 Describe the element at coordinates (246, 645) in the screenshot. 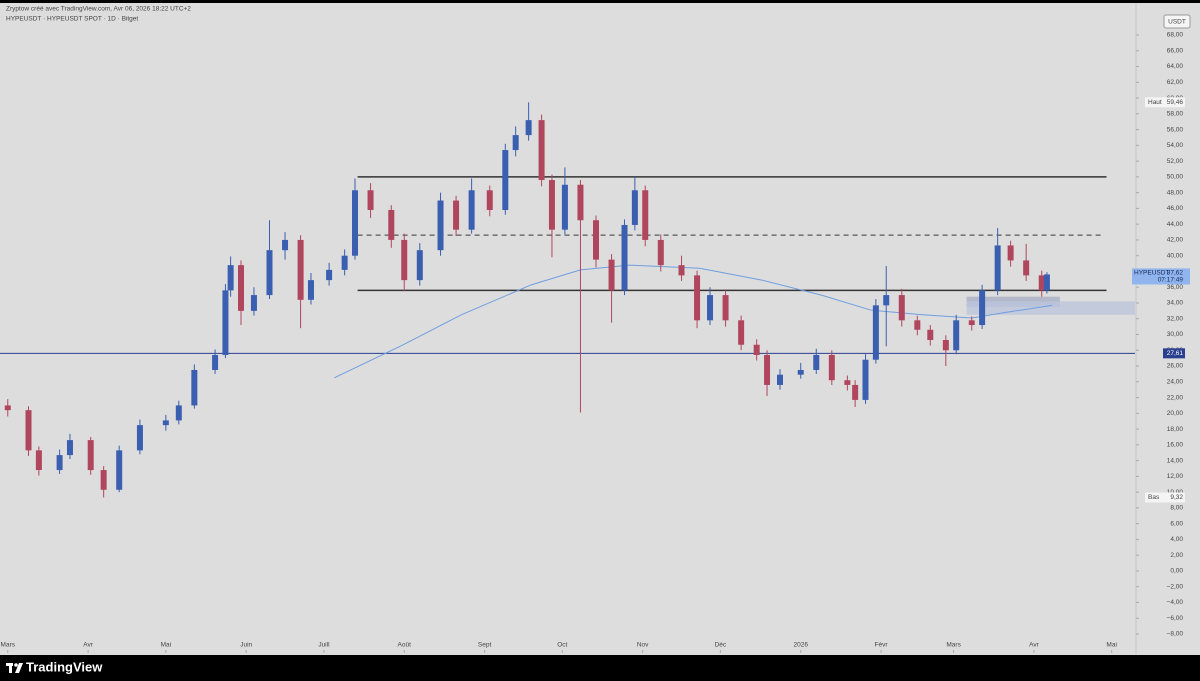

I see `x-tick-label: Juin` at that location.